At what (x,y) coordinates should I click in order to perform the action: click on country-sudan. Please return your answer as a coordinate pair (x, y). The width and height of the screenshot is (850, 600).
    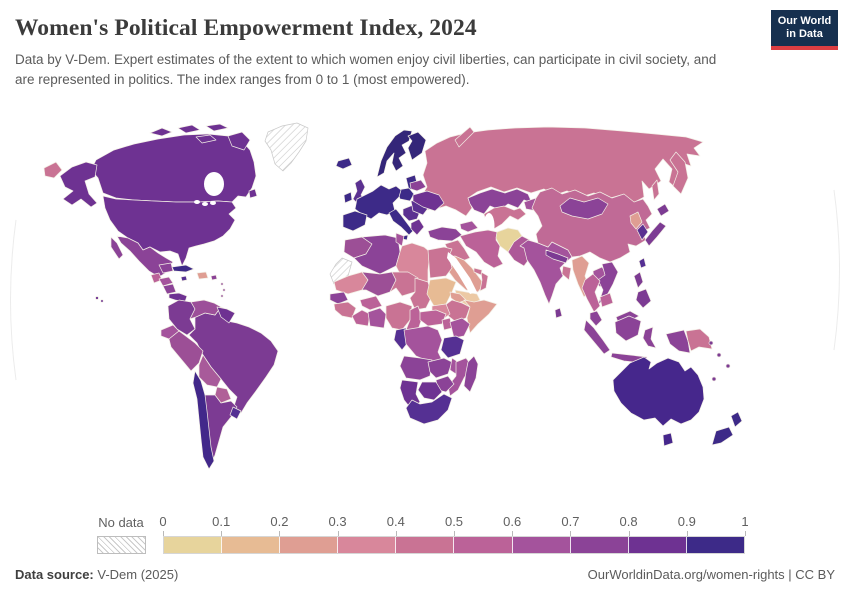
    Looking at the image, I should click on (441, 292).